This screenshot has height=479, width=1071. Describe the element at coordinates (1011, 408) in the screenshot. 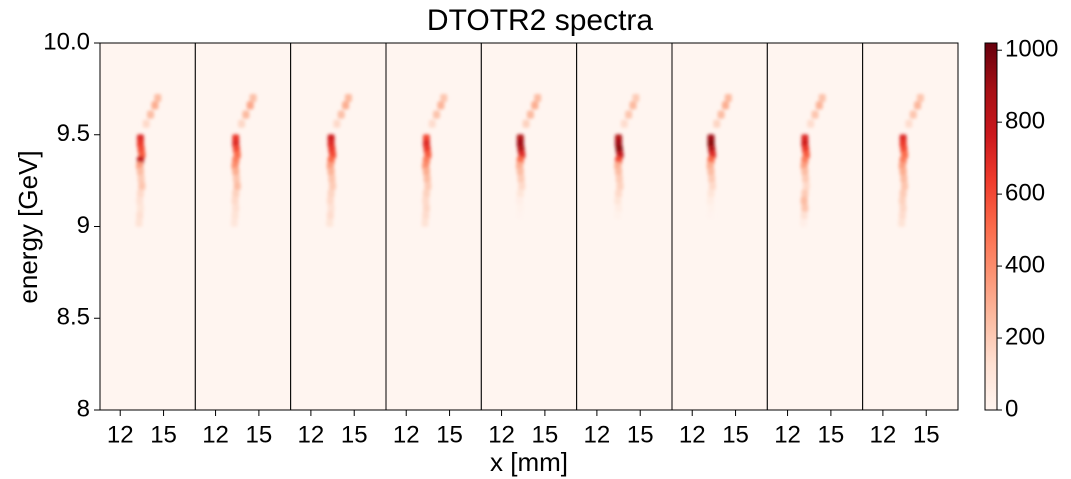

I see `colorbar-tick-label: 0` at that location.